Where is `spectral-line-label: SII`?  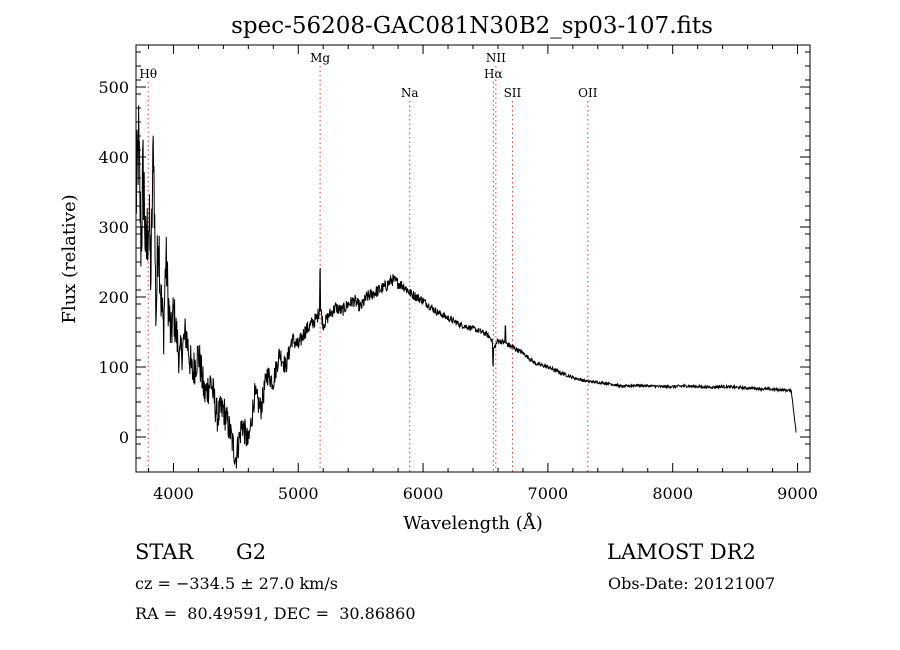
spectral-line-label: SII is located at coordinates (513, 93).